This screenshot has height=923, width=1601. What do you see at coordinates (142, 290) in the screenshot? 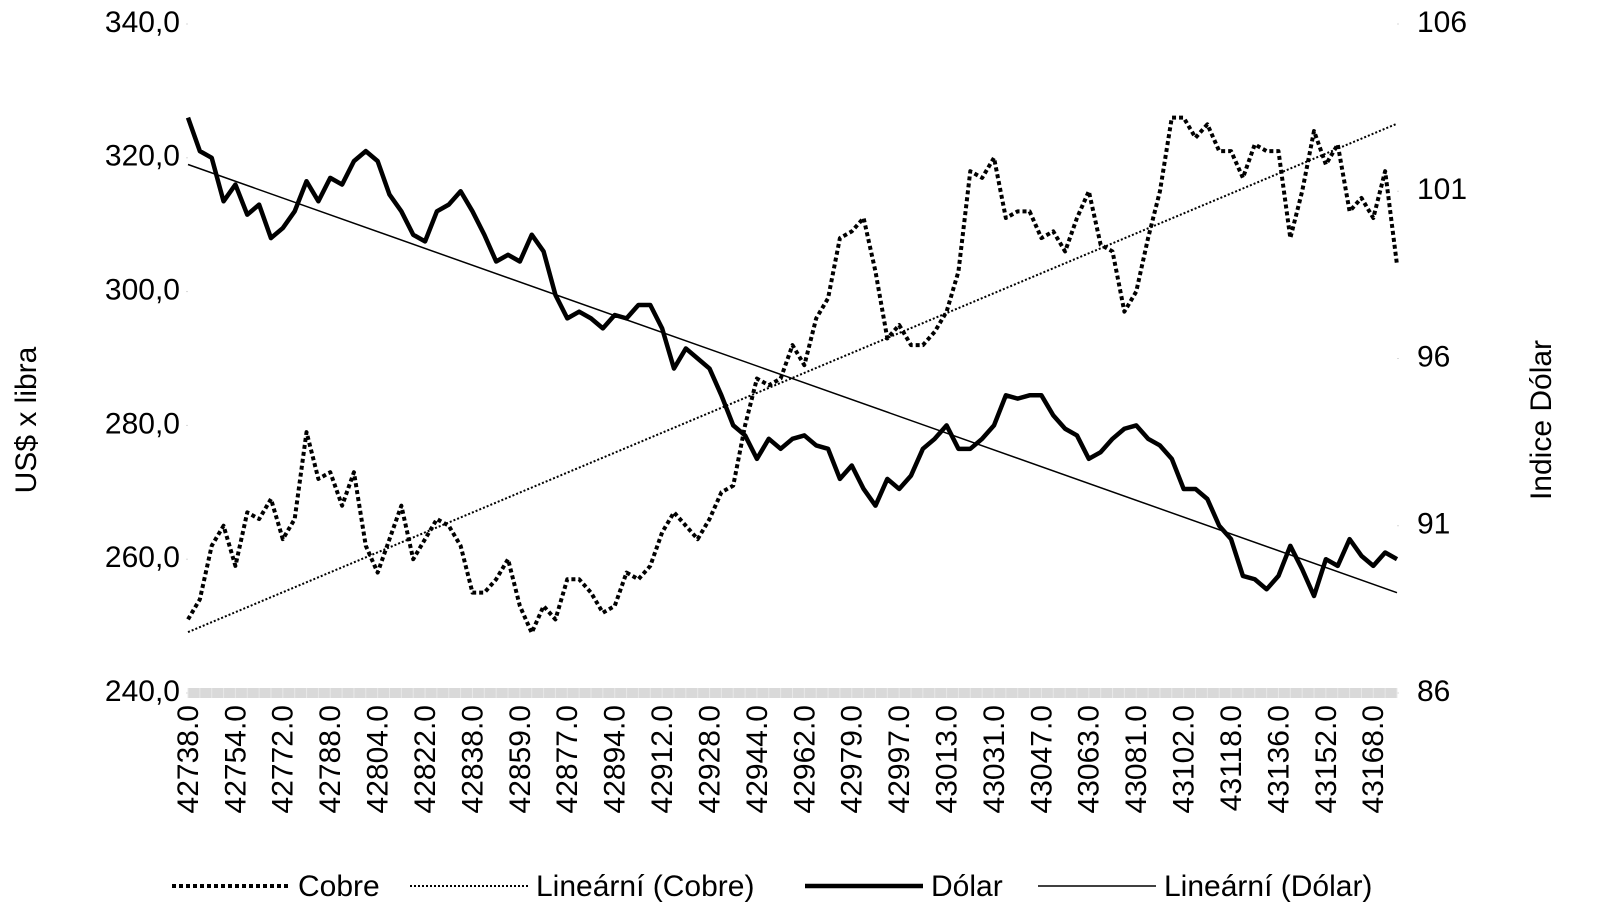
I see `y-tick-label: 300,0` at bounding box center [142, 290].